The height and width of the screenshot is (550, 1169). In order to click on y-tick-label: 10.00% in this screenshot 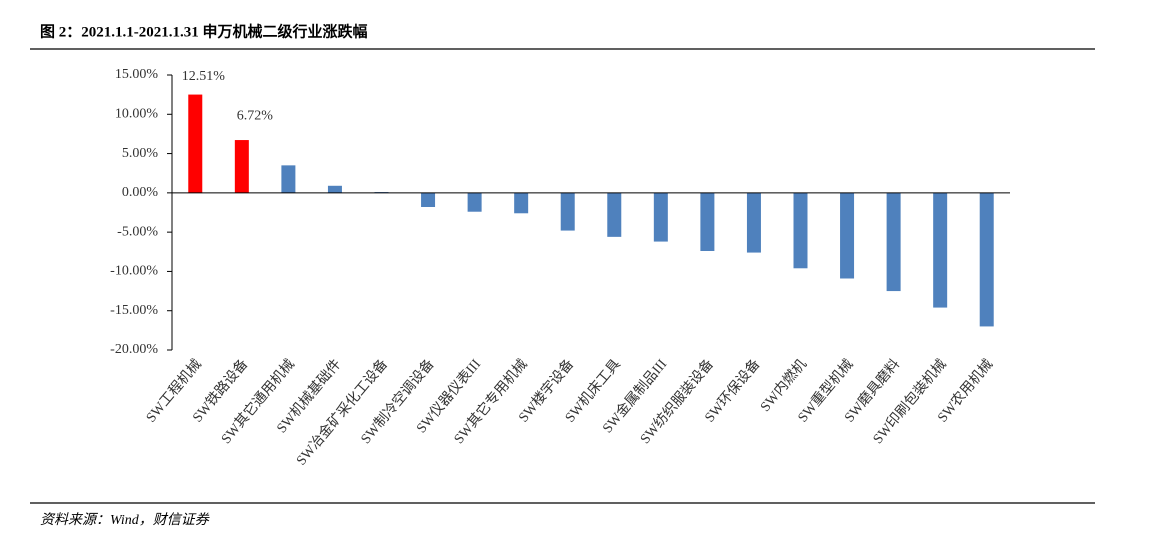, I will do `click(137, 114)`.